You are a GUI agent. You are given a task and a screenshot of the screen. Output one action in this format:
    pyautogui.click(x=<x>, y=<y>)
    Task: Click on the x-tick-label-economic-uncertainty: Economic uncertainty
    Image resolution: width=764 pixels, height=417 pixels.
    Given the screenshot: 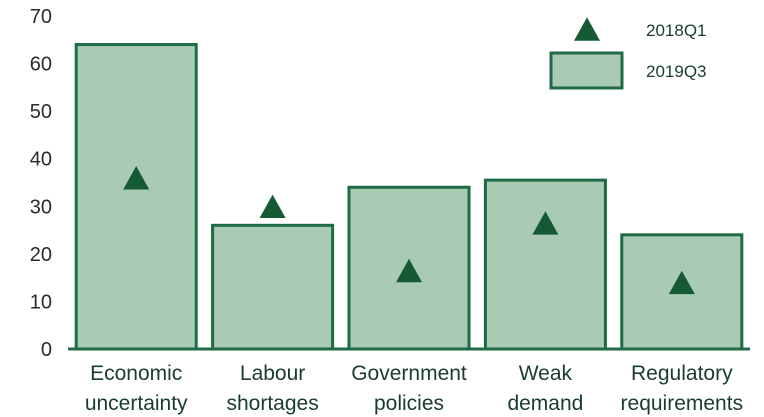 What is the action you would take?
    pyautogui.click(x=136, y=388)
    